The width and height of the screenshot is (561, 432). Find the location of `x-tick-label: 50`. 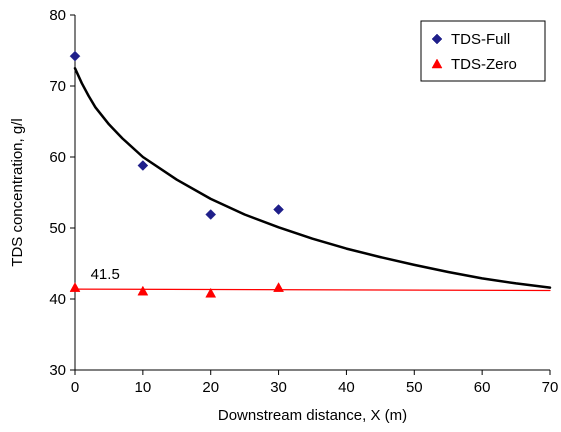

x-tick-label: 50 is located at coordinates (414, 387).